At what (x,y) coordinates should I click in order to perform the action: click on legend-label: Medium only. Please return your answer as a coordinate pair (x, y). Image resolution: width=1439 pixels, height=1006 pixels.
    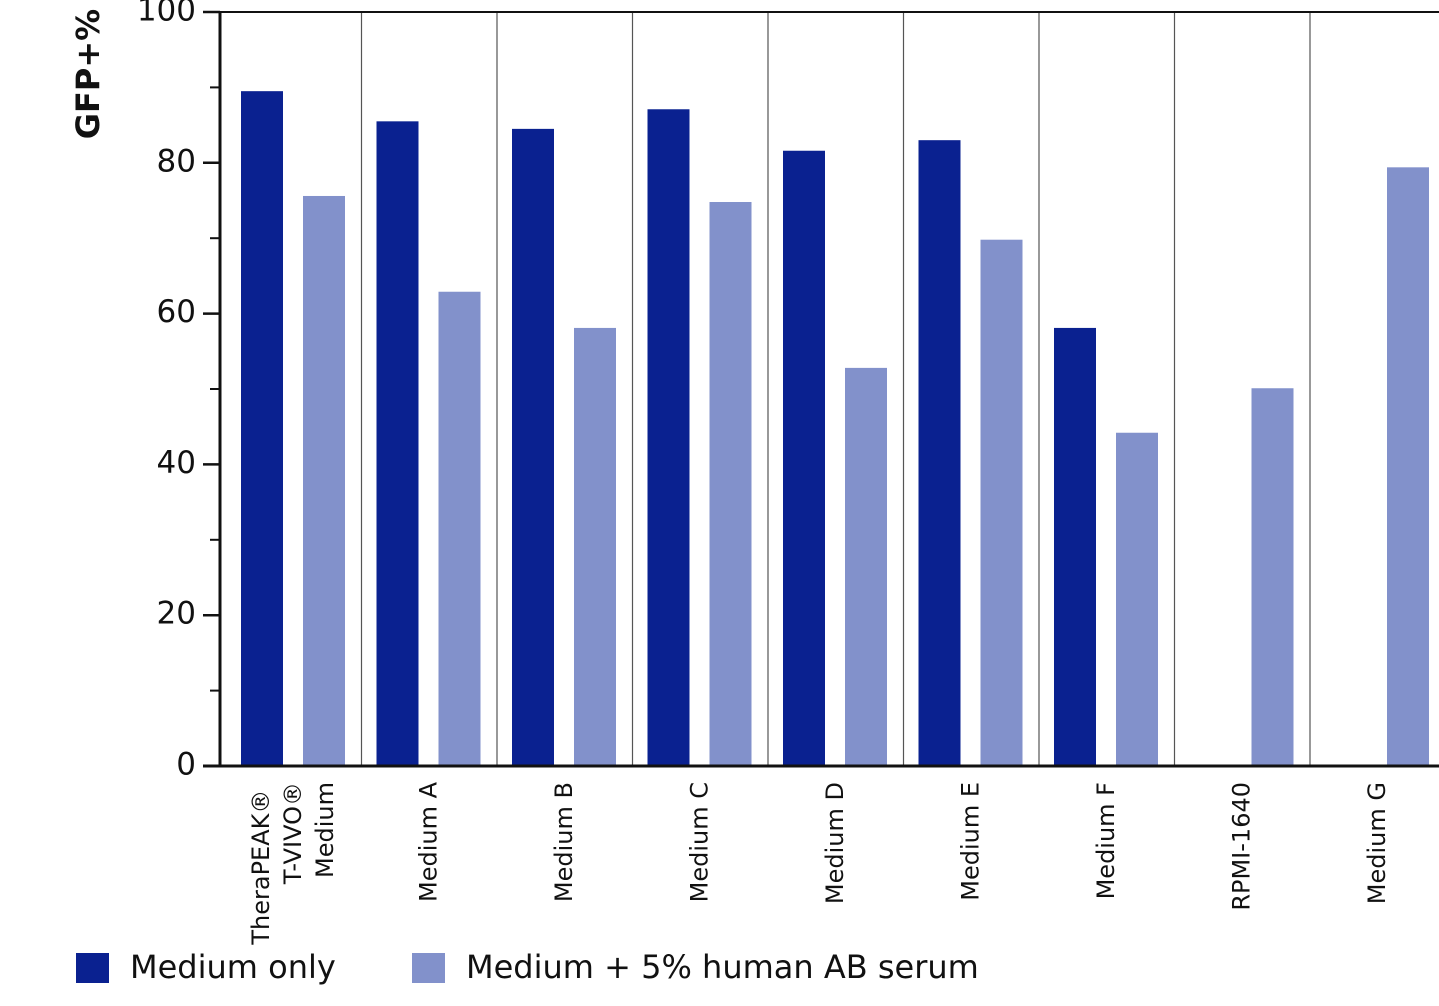
    Looking at the image, I should click on (233, 967).